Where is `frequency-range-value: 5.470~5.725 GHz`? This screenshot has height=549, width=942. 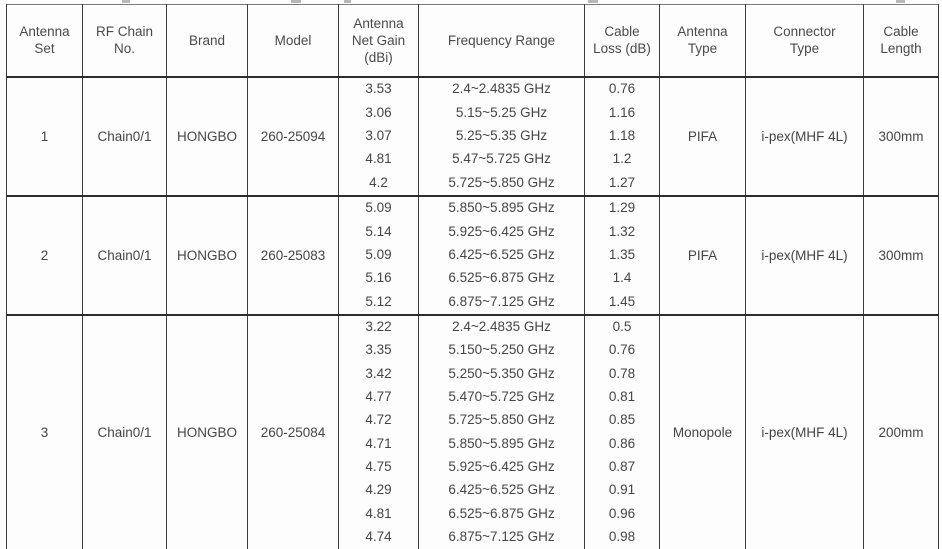
frequency-range-value: 5.470~5.725 GHz is located at coordinates (501, 397).